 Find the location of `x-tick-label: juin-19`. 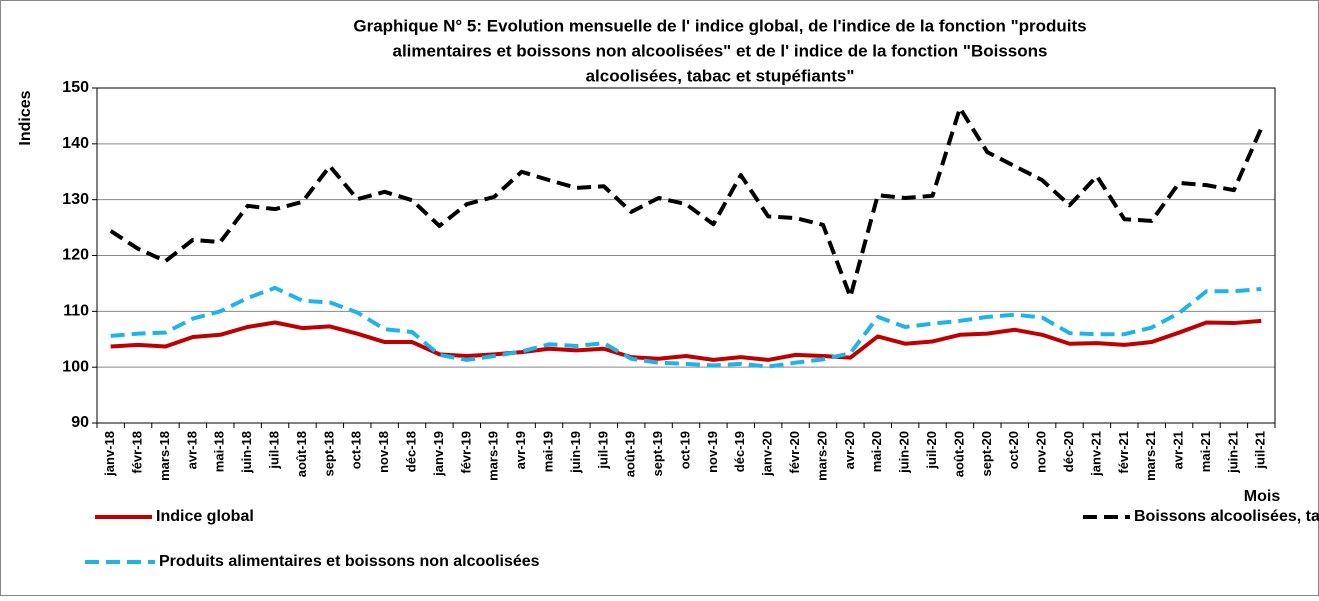

x-tick-label: juin-19 is located at coordinates (575, 452).